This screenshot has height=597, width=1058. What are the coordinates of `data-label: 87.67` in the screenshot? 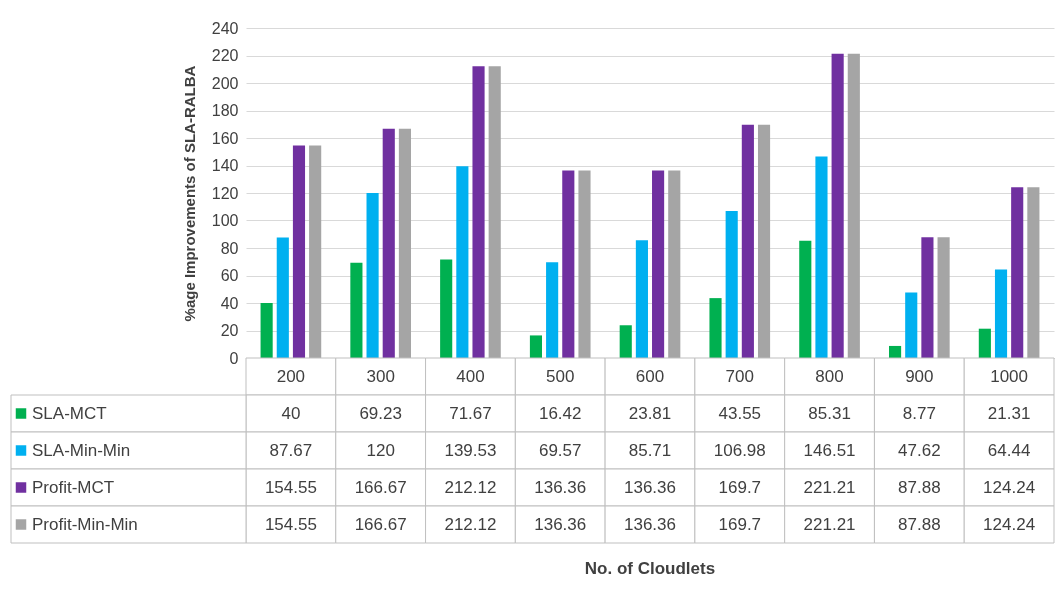 It's located at (291, 450).